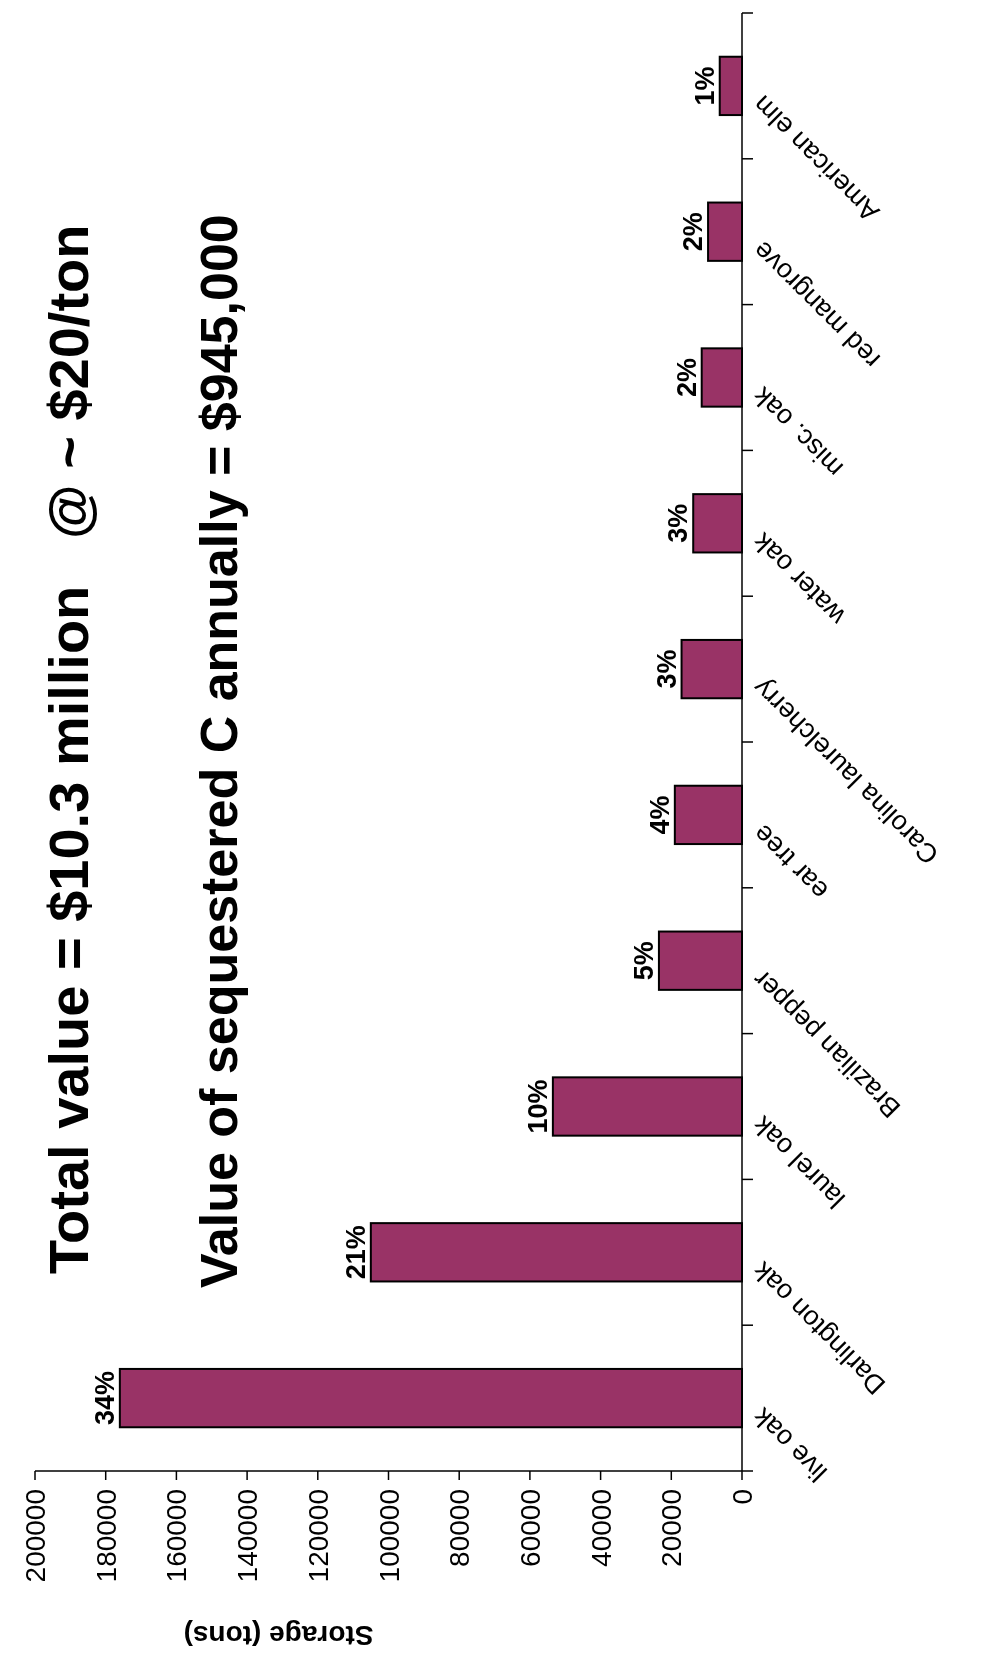 This screenshot has width=999, height=1669. Describe the element at coordinates (177, 1536) in the screenshot. I see `x-tick-label: 160000` at that location.